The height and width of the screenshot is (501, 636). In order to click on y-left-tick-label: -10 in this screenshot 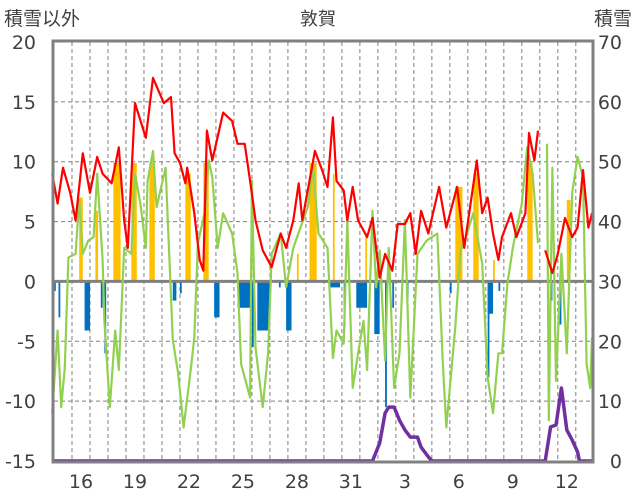, I will do `click(20, 402)`.